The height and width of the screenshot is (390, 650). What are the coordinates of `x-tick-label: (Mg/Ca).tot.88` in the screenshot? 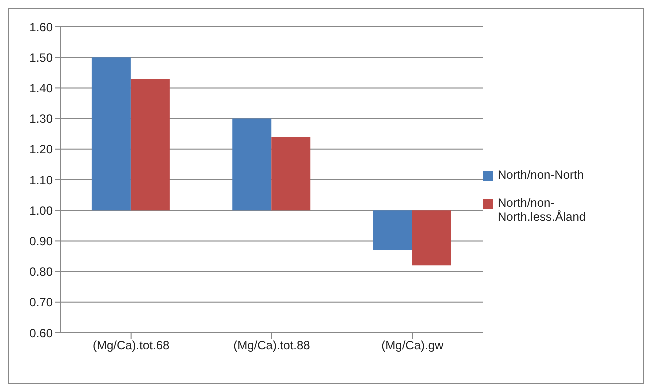 It's located at (272, 345).